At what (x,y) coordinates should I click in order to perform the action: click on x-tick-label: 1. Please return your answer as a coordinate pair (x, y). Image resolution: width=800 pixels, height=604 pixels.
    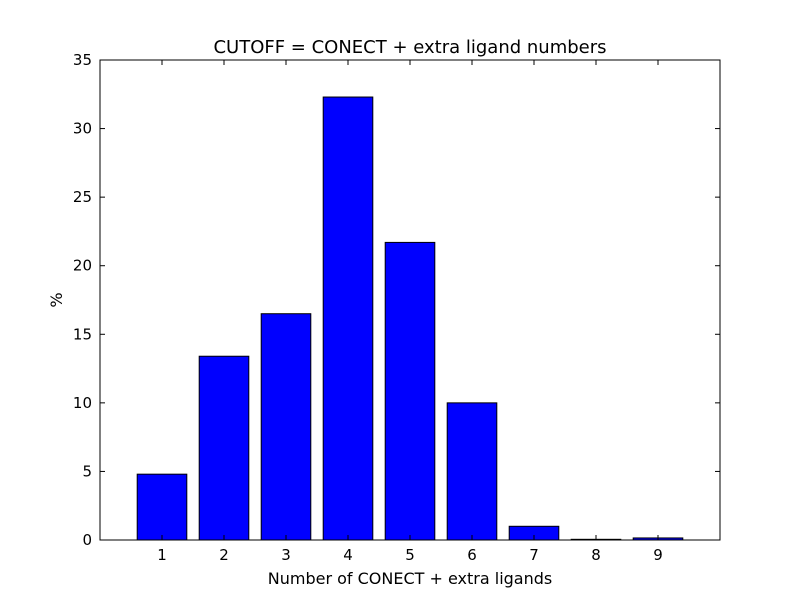
    Looking at the image, I should click on (162, 555).